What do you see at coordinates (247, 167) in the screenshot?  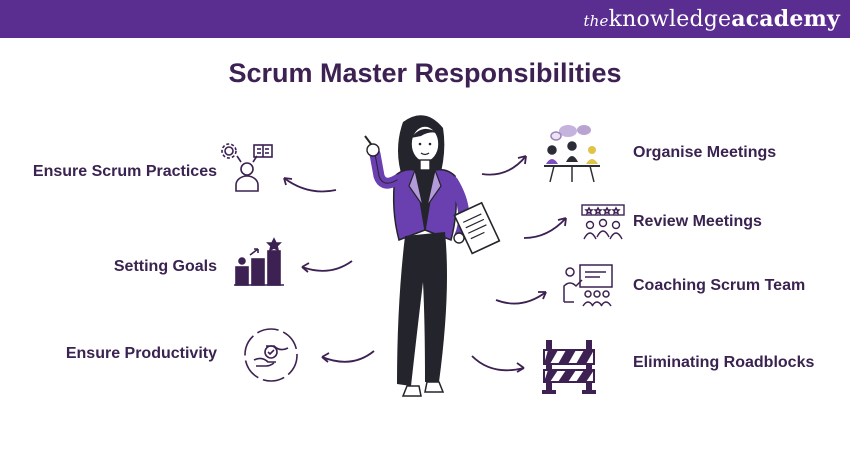 I see `scrum-practices-icon` at bounding box center [247, 167].